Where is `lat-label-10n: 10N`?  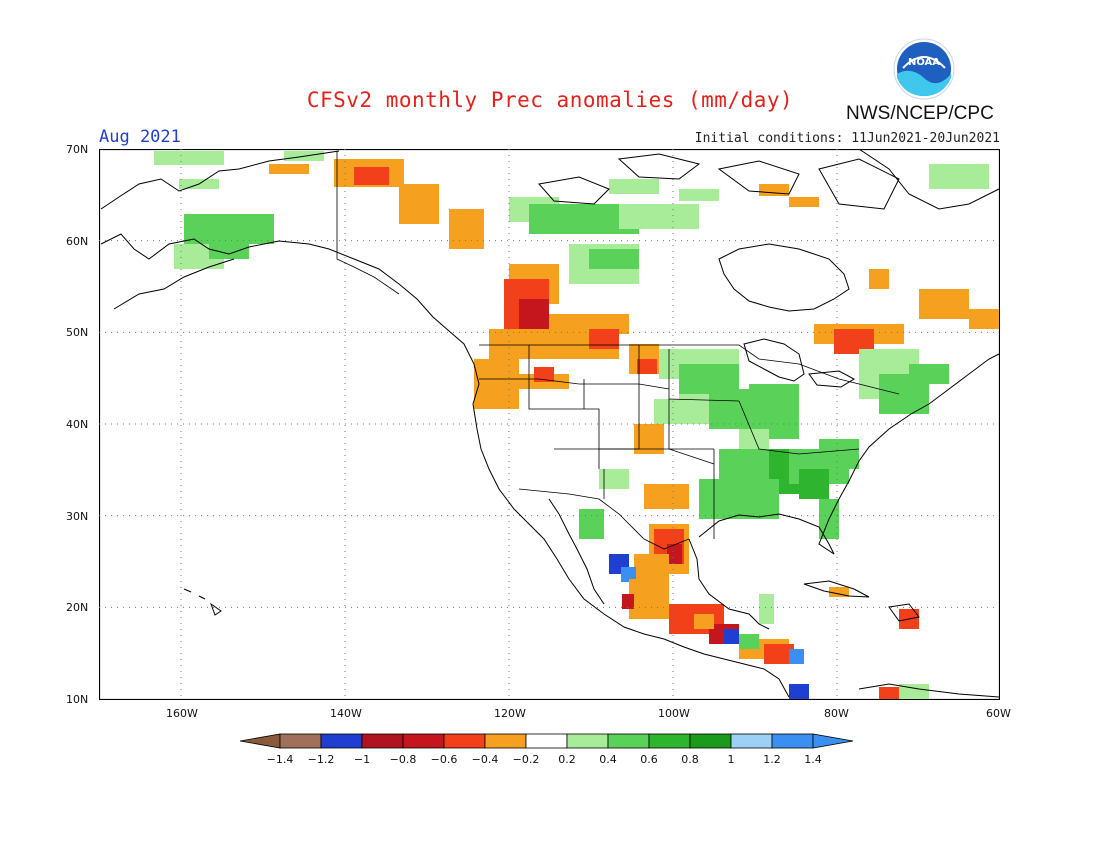 lat-label-10n: 10N is located at coordinates (77, 699).